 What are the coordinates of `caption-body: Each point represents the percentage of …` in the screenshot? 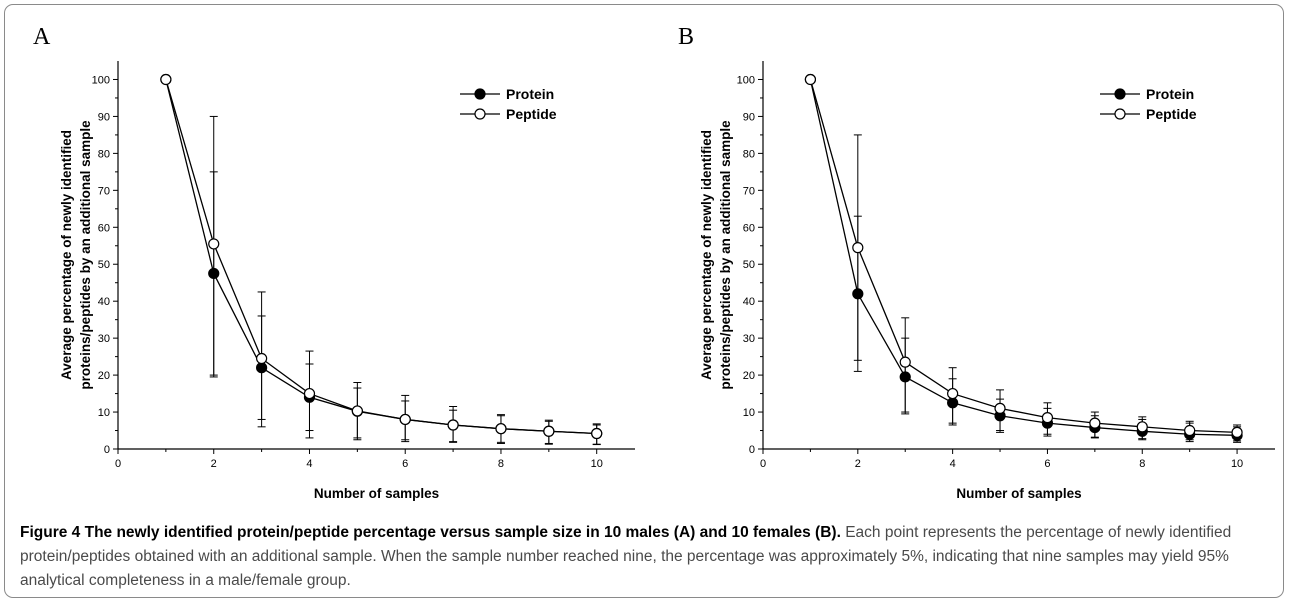 It's located at (626, 556).